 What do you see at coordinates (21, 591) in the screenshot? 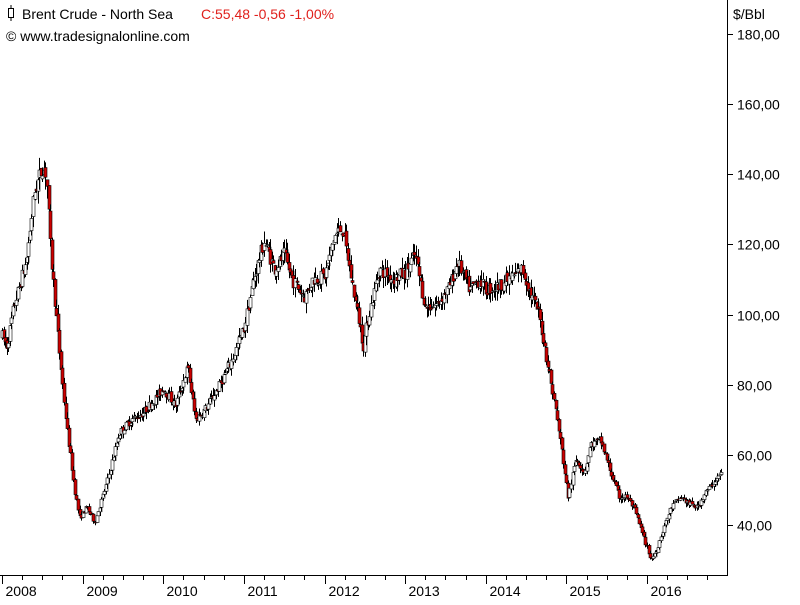
I see `x-tick-label: 2008` at bounding box center [21, 591].